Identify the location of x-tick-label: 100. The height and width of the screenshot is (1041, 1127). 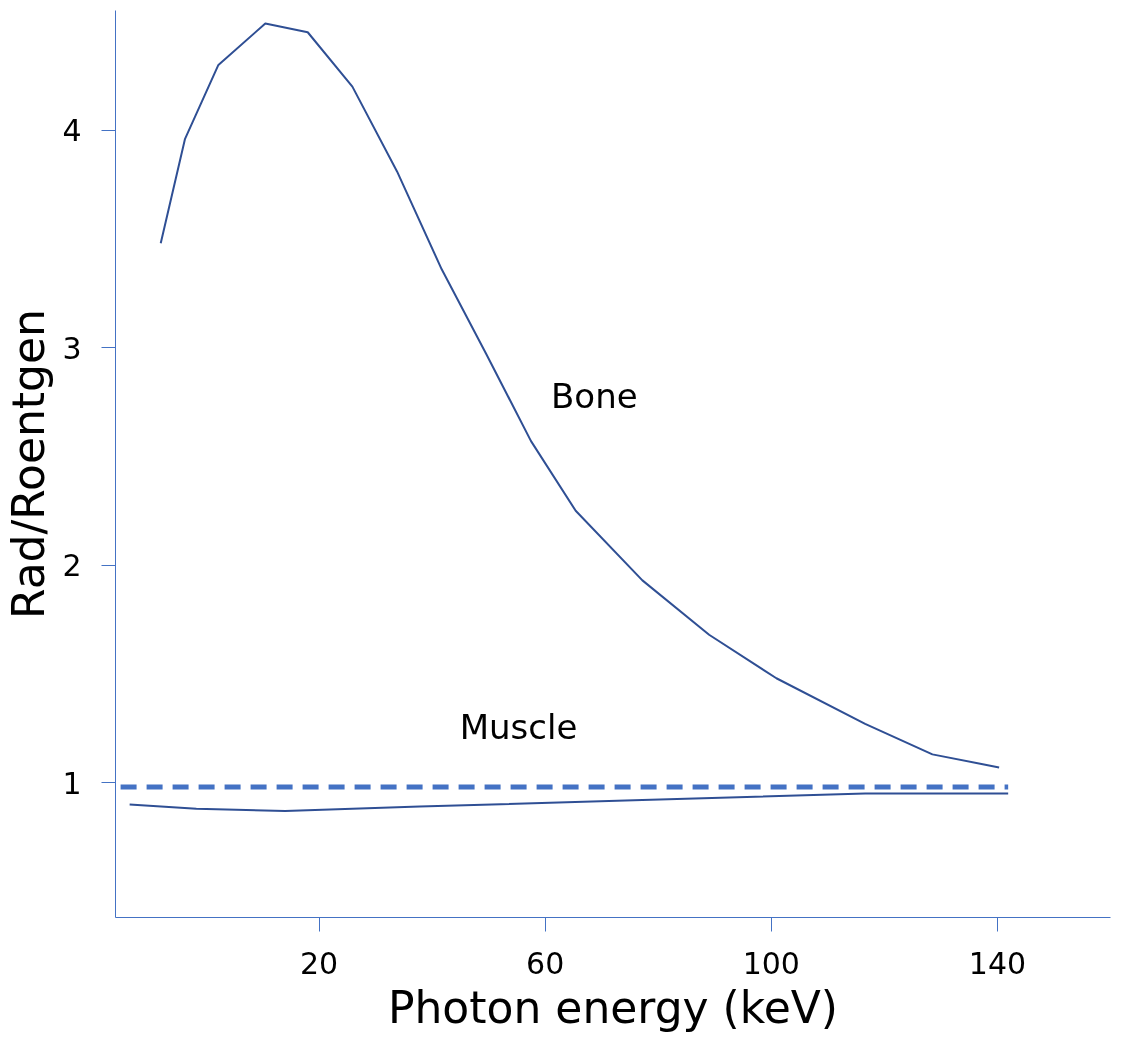
(771, 963).